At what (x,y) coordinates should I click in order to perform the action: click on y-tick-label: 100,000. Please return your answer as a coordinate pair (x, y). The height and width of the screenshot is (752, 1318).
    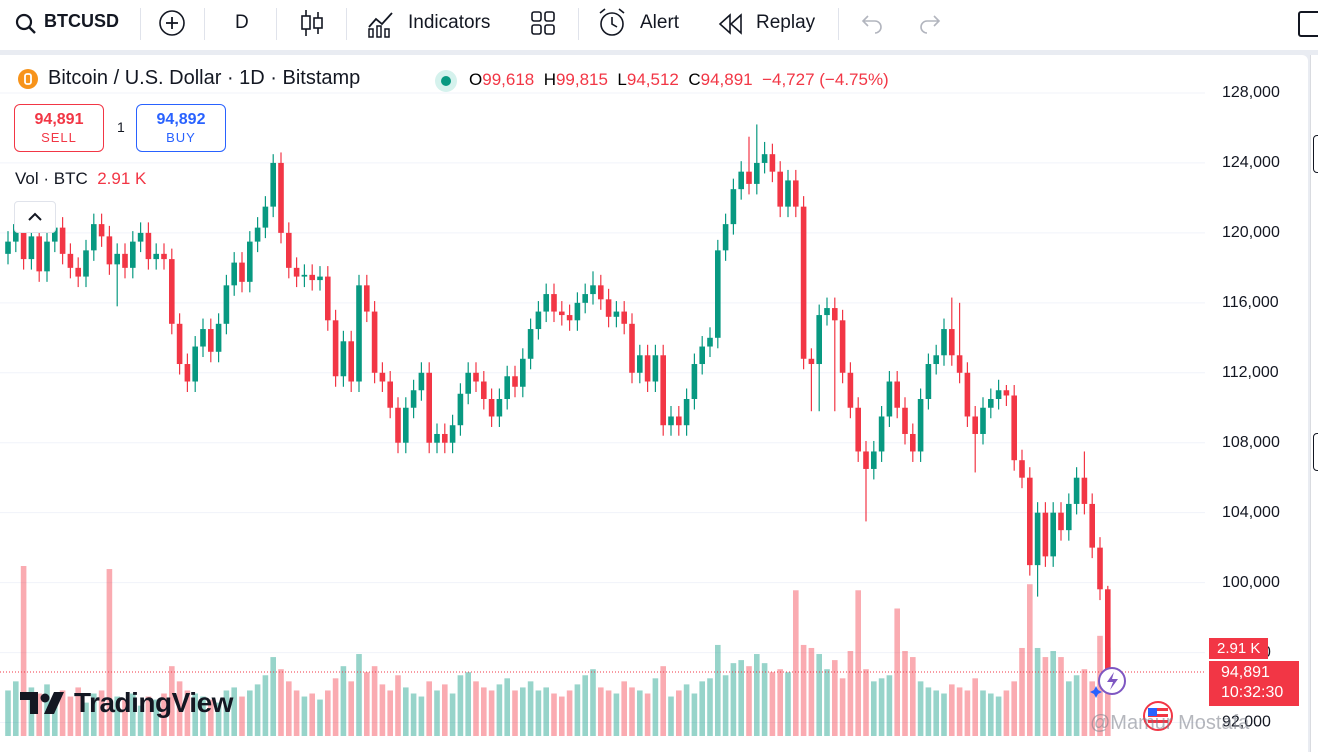
    Looking at the image, I should click on (1251, 582).